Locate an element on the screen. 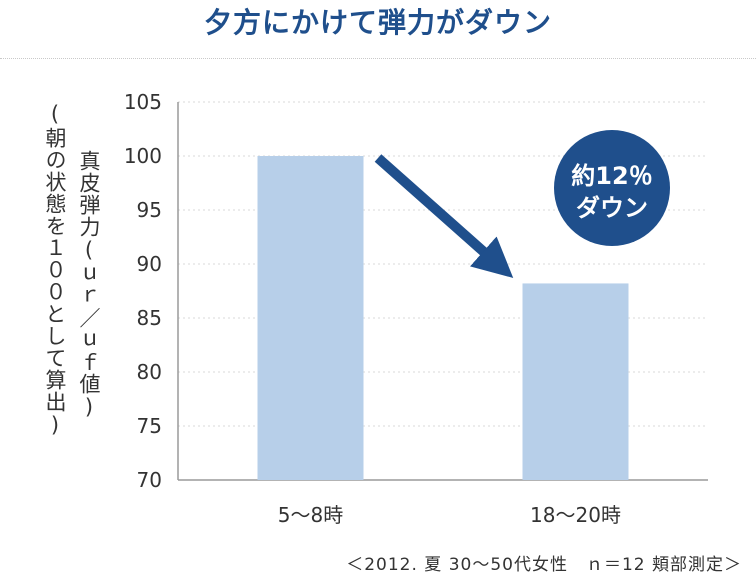  callout-line1: 約12％ is located at coordinates (611, 176).